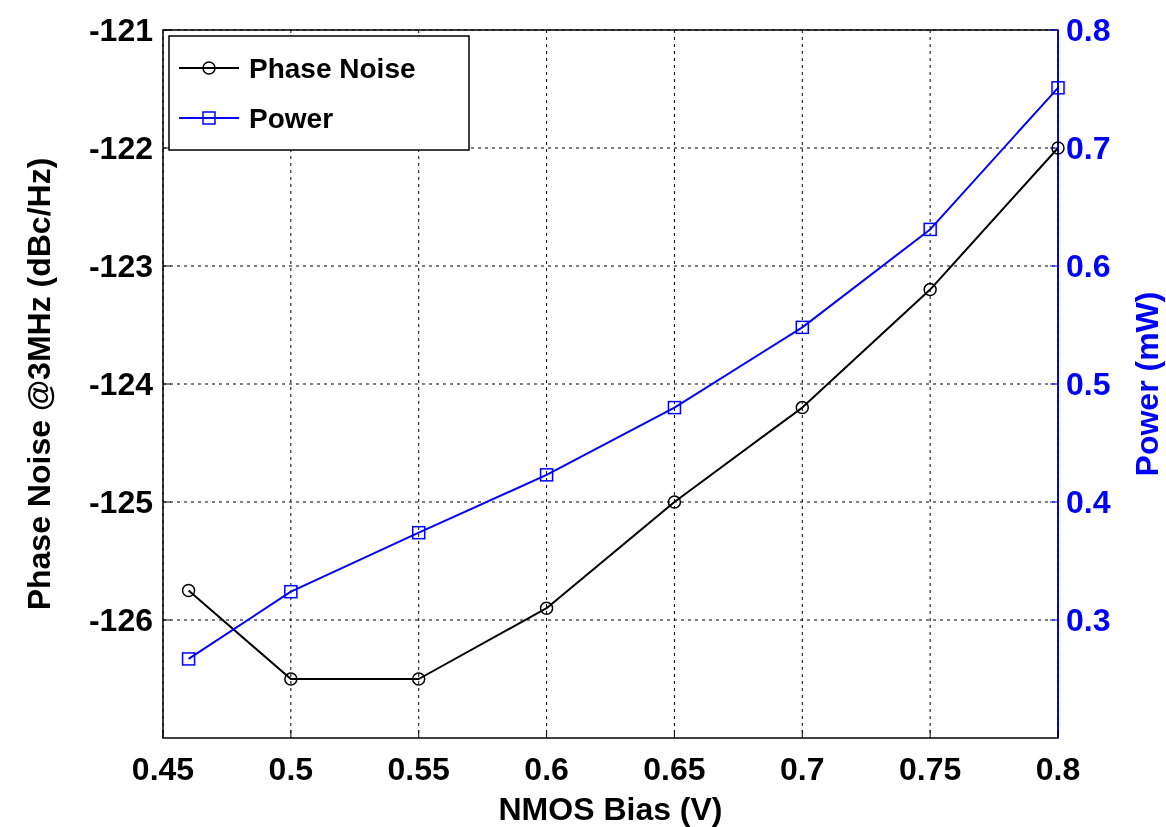 This screenshot has height=827, width=1166. What do you see at coordinates (121, 384) in the screenshot?
I see `y-tick-label: -124` at bounding box center [121, 384].